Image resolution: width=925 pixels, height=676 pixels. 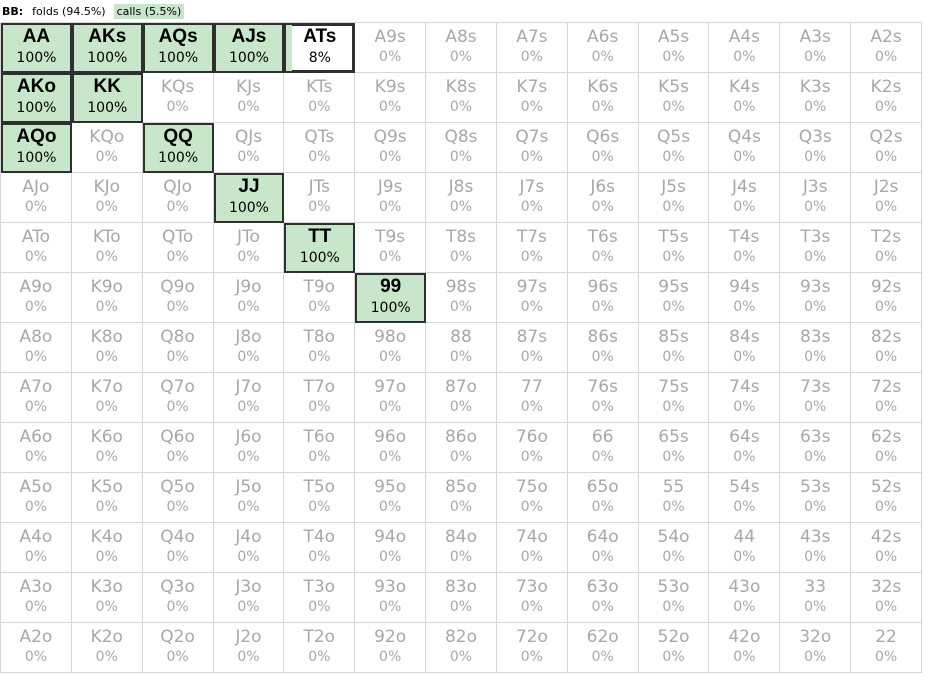 What do you see at coordinates (391, 48) in the screenshot?
I see `hand-cell: A9s 0%` at bounding box center [391, 48].